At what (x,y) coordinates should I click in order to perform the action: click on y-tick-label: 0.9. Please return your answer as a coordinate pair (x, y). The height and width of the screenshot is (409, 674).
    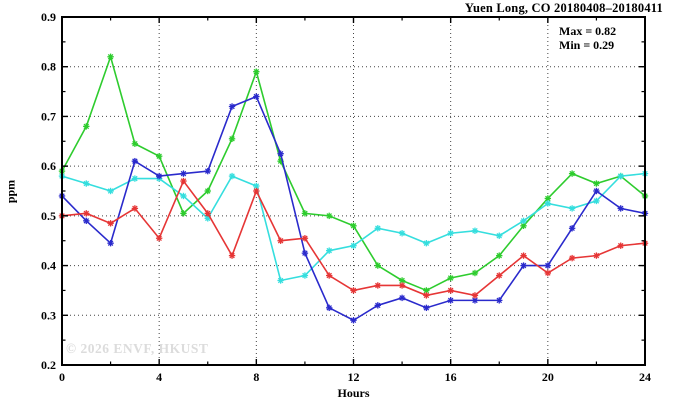
    Looking at the image, I should click on (48, 17).